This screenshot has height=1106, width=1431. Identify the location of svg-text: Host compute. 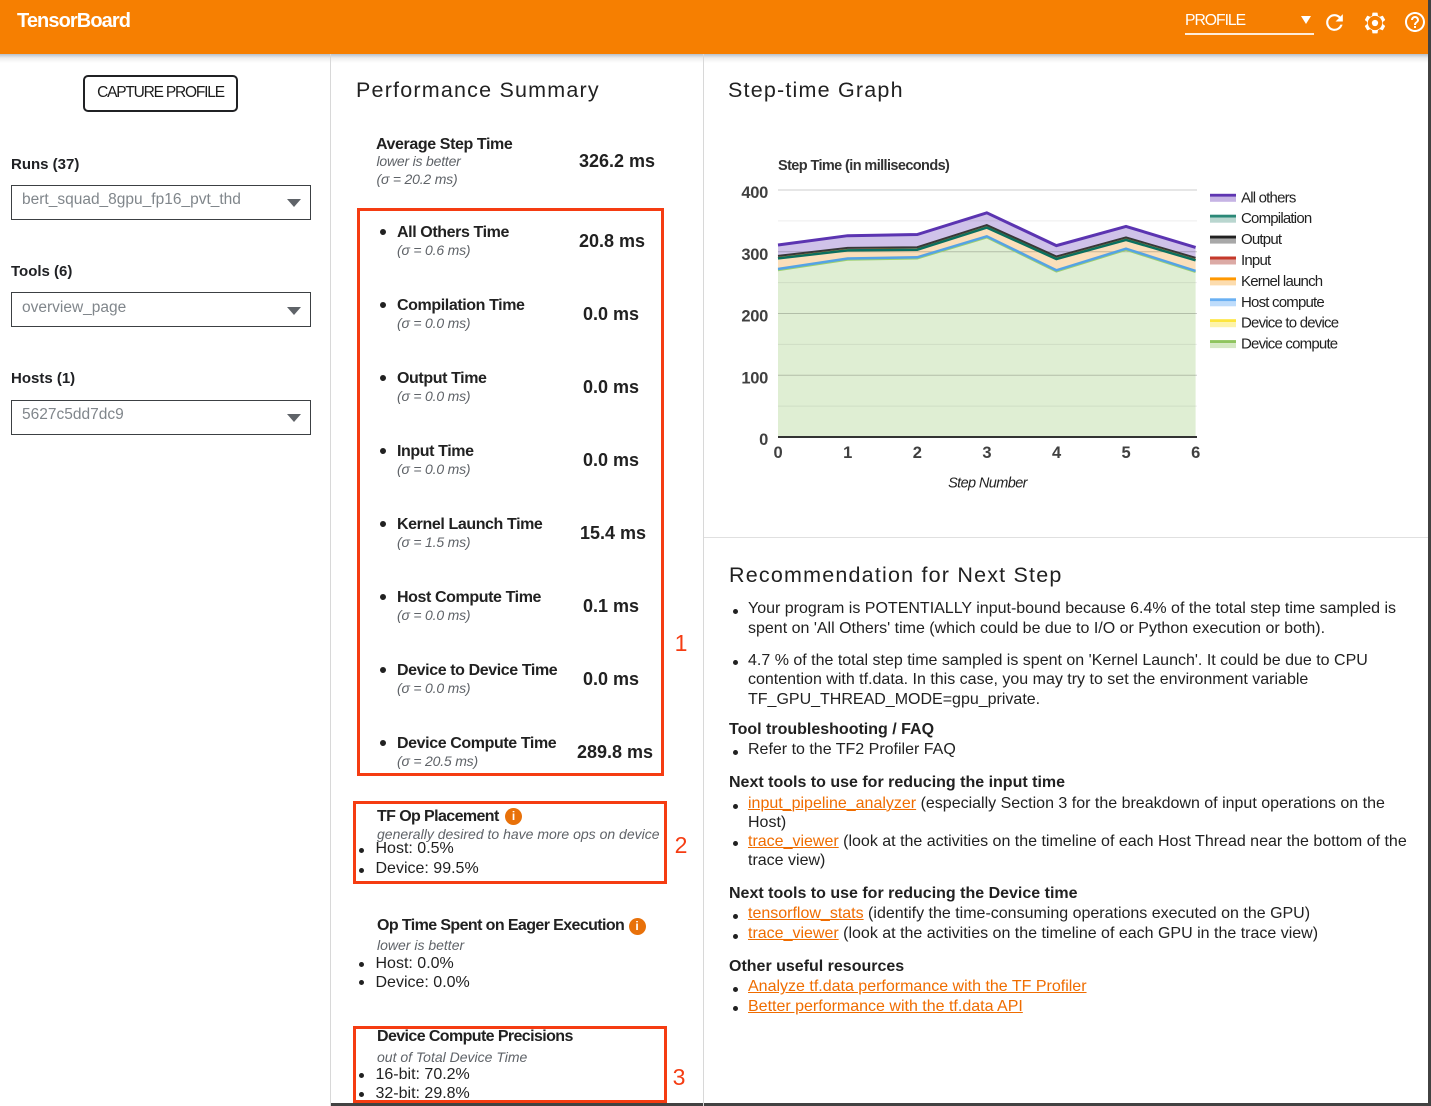
(1282, 302).